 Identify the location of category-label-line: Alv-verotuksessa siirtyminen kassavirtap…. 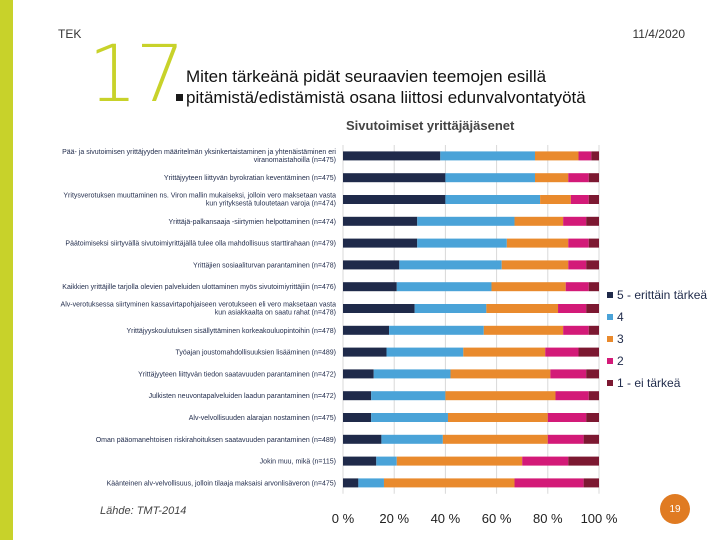
(199, 305).